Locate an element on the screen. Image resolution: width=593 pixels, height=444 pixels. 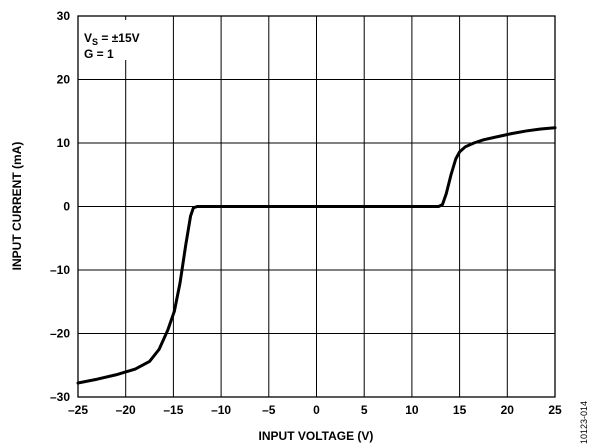
x-tick-label: –10 is located at coordinates (221, 410).